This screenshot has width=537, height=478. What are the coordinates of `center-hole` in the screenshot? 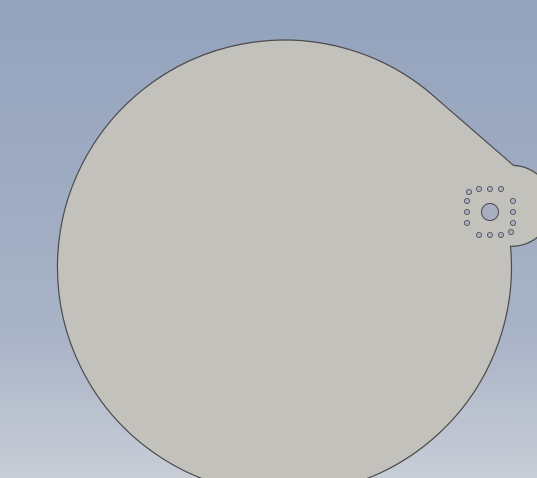 It's located at (490, 212).